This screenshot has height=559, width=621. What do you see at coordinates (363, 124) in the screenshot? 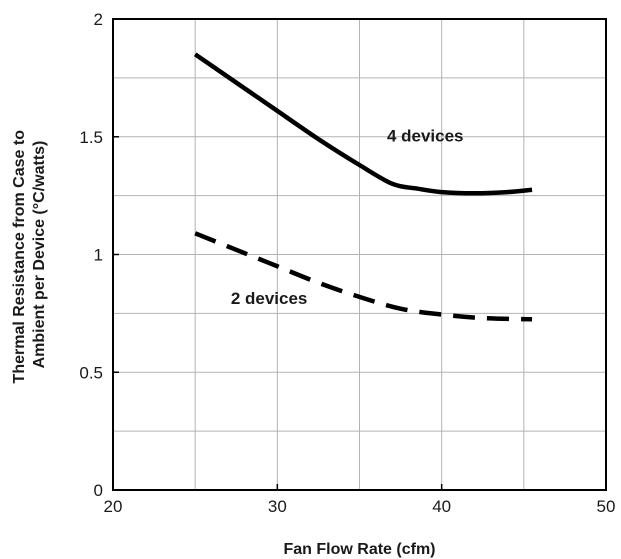
I see `series-line-4-devices` at bounding box center [363, 124].